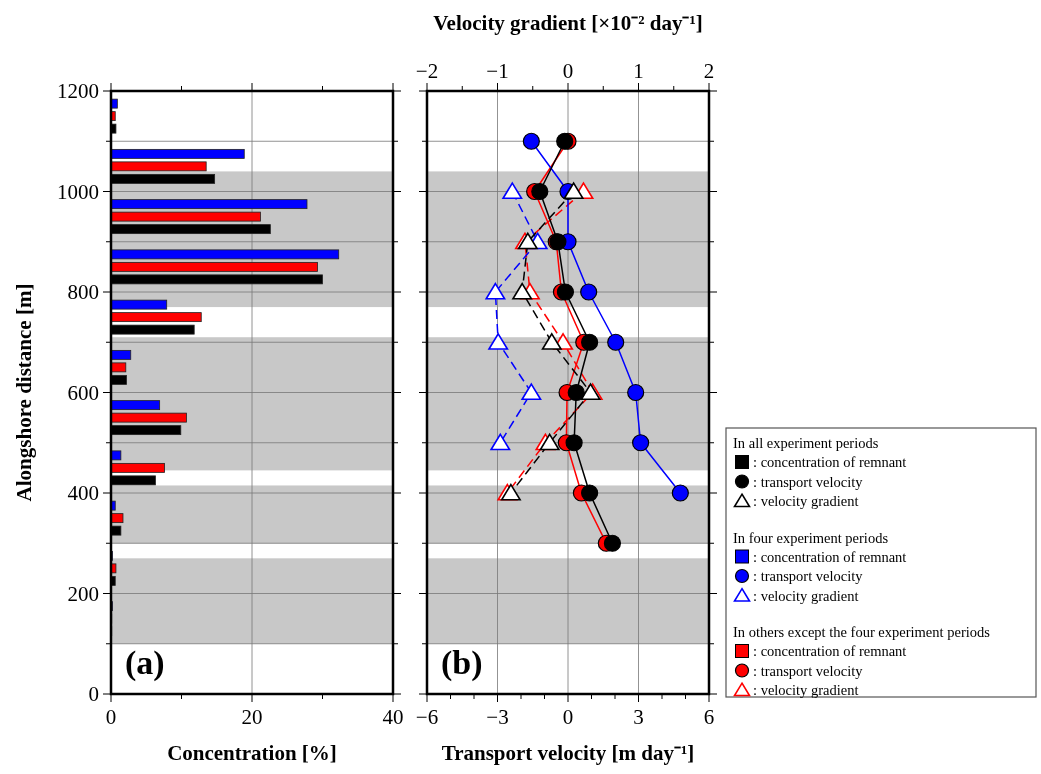 The width and height of the screenshot is (1041, 774). What do you see at coordinates (145, 663) in the screenshot?
I see `annotation: (a)` at bounding box center [145, 663].